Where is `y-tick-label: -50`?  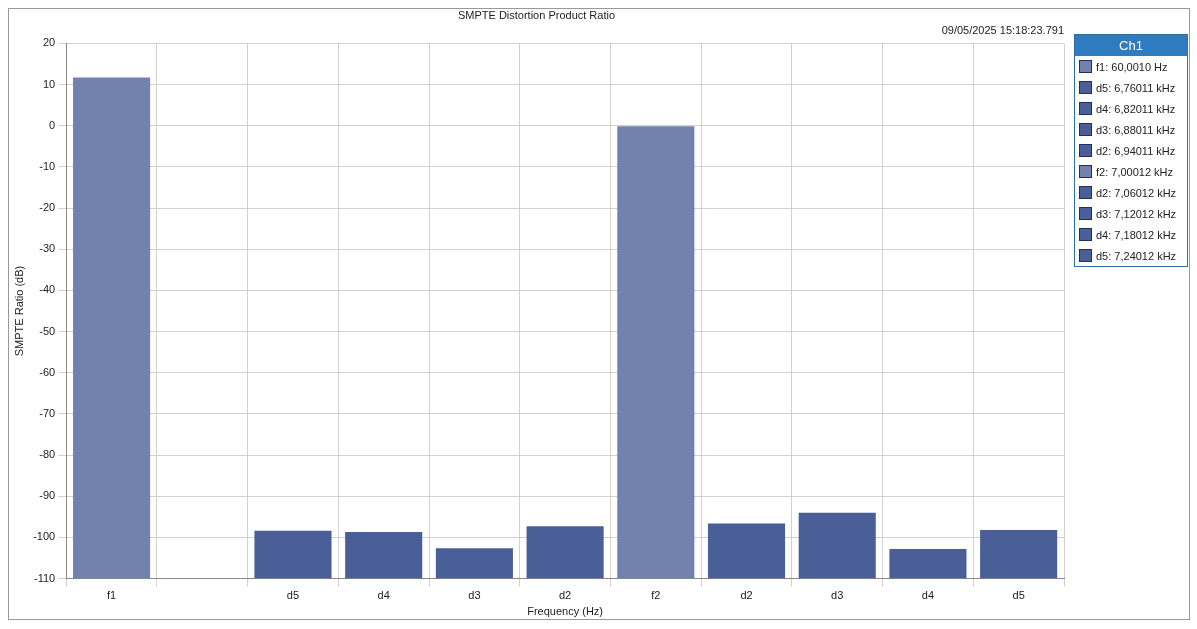 y-tick-label: -50 is located at coordinates (47, 330).